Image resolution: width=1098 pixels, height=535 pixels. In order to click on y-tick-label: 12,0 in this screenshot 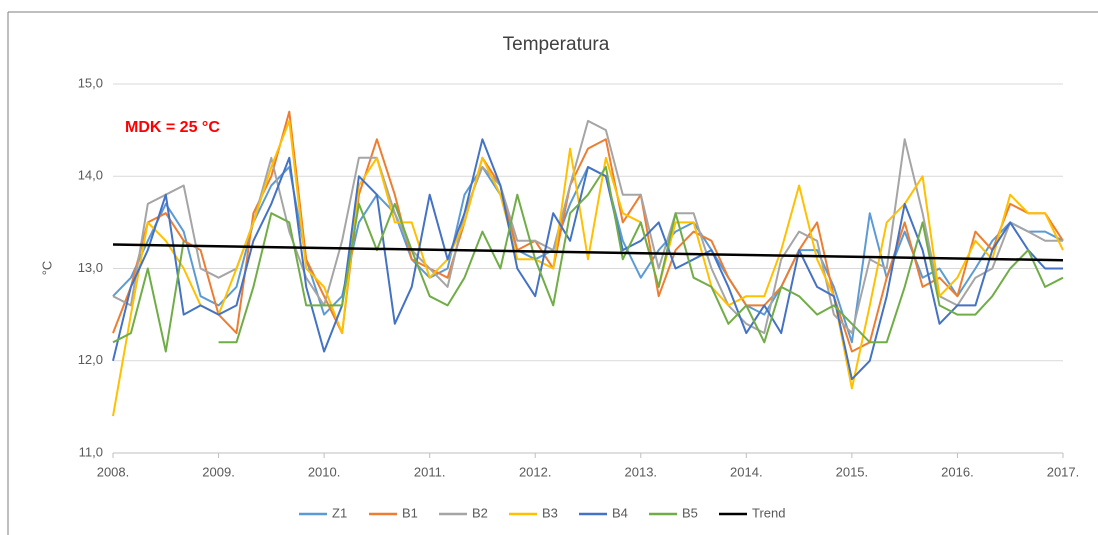, I will do `click(90, 359)`.